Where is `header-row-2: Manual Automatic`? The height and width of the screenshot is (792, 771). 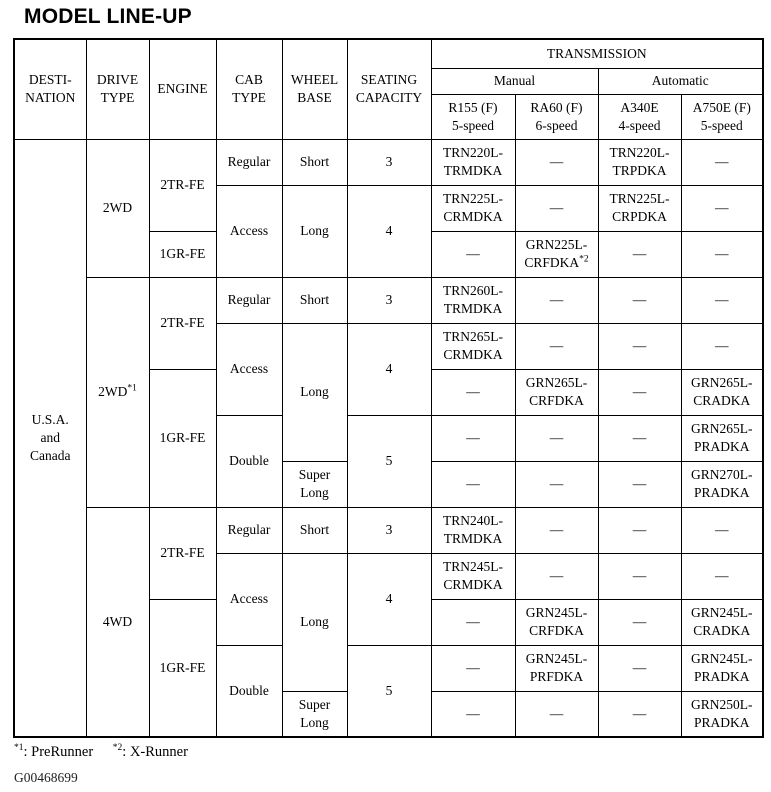
header-row-2: Manual Automatic is located at coordinates (389, 81).